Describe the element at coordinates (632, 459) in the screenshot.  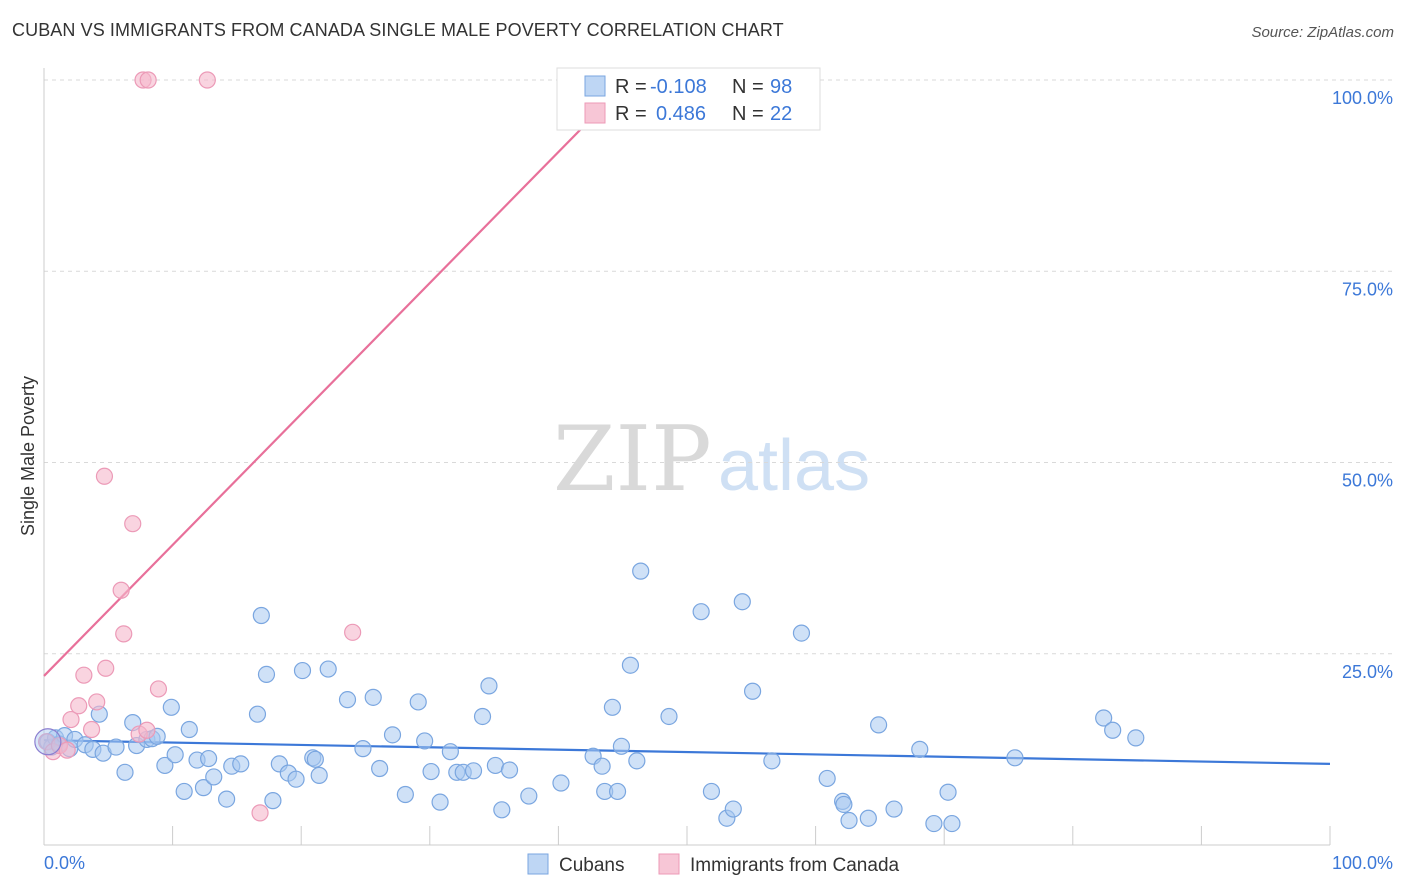
I see `watermark-zip: ZIP` at that location.